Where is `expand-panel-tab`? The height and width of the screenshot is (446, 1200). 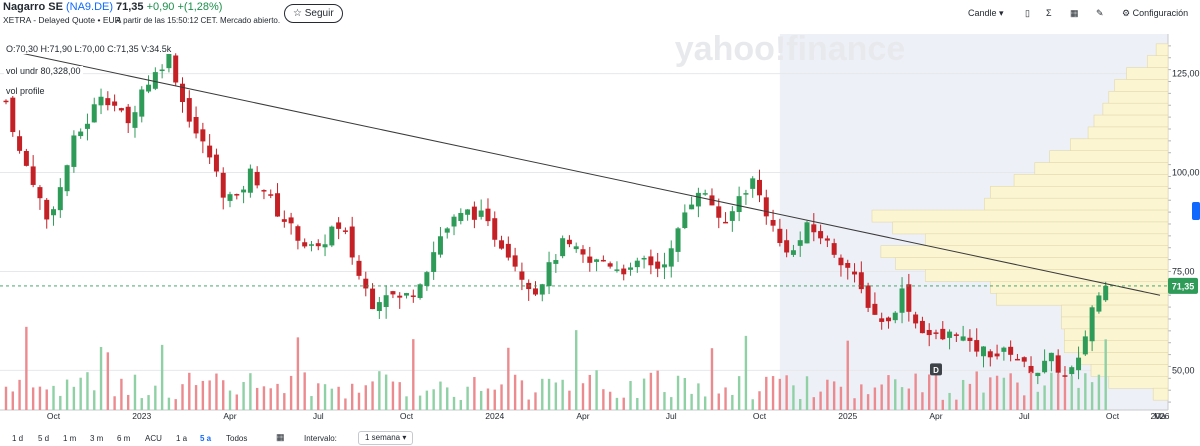 expand-panel-tab is located at coordinates (1196, 211).